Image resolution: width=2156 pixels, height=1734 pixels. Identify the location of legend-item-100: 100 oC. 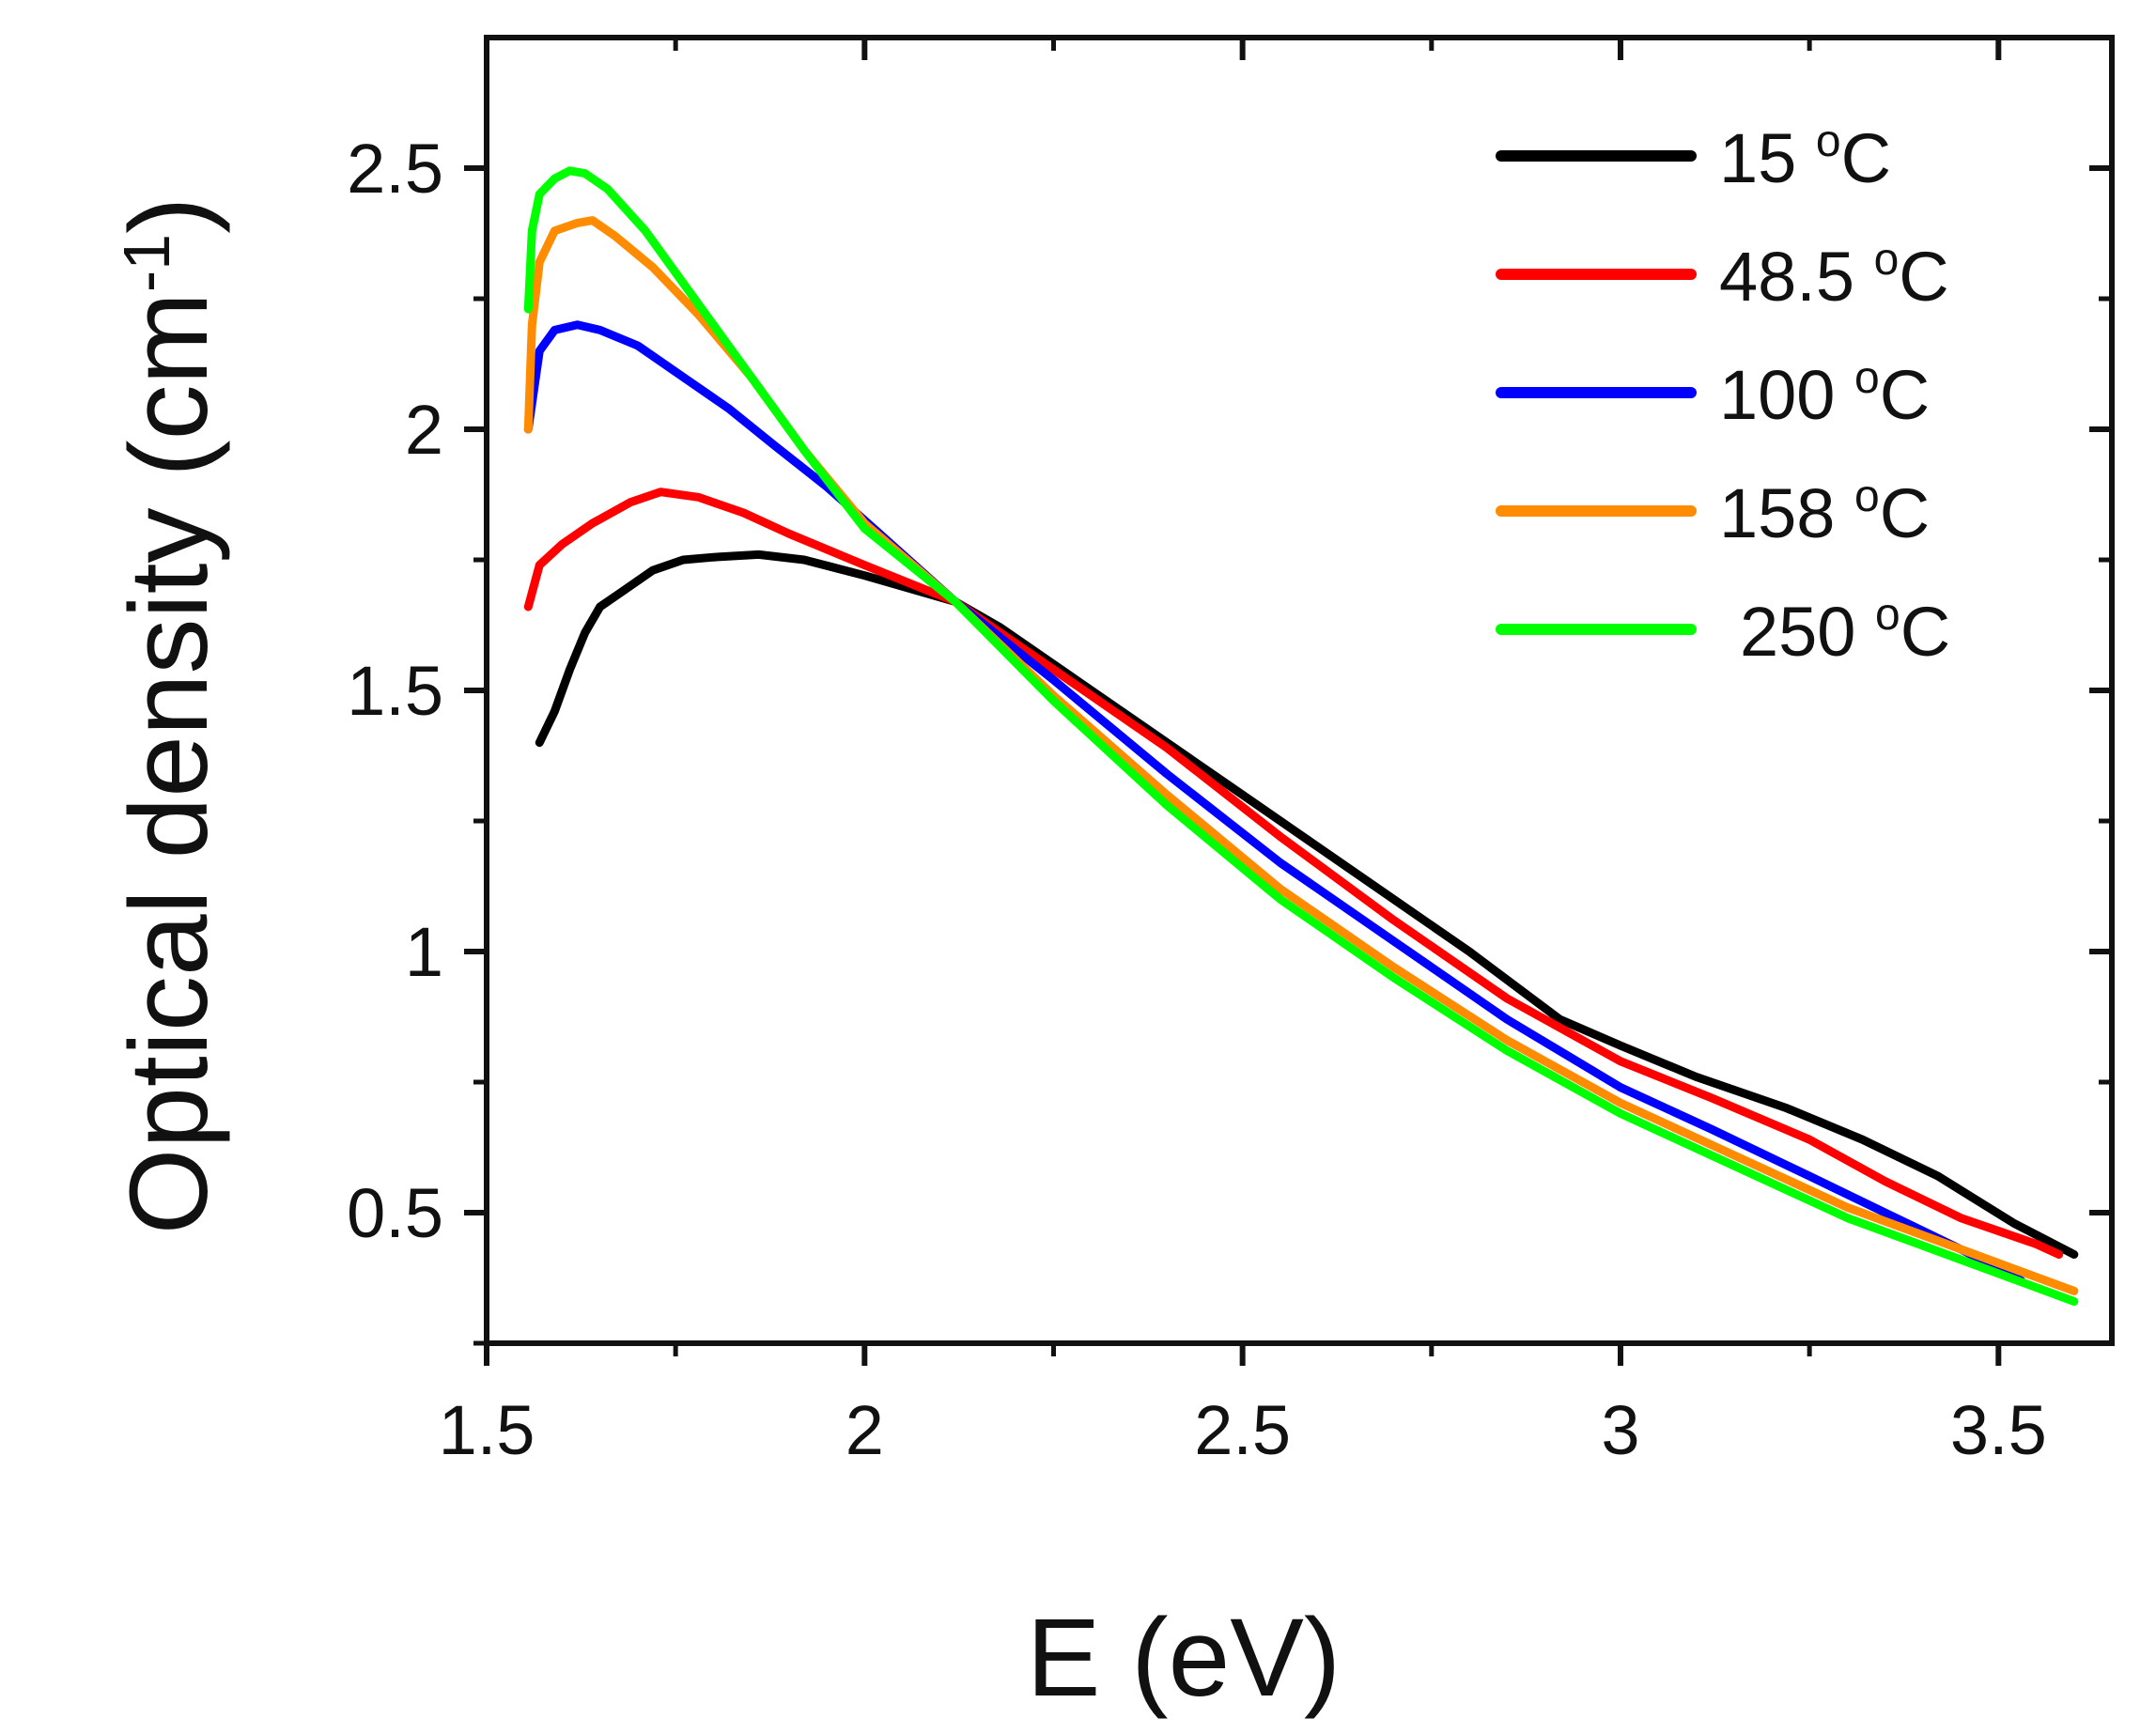
(1713, 393).